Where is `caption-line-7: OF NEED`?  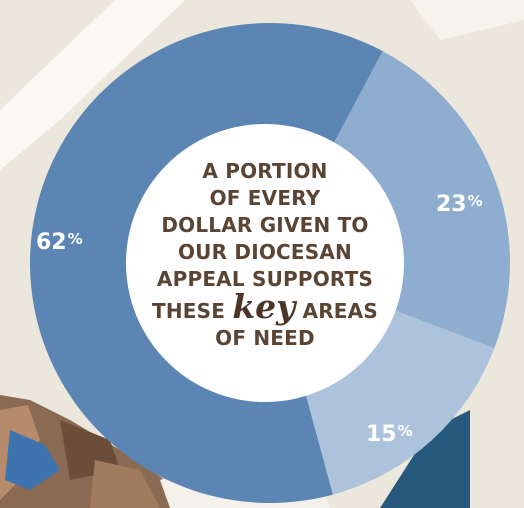 caption-line-7: OF NEED is located at coordinates (265, 338).